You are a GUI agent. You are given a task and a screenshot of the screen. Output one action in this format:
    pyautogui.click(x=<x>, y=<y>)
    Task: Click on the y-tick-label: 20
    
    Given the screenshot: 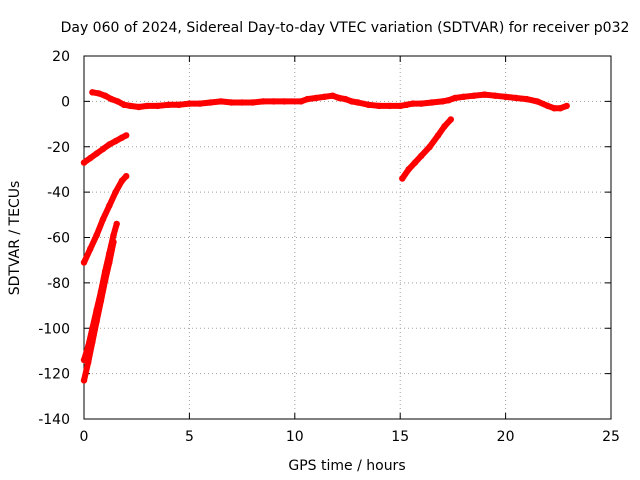 What is the action you would take?
    pyautogui.click(x=61, y=57)
    